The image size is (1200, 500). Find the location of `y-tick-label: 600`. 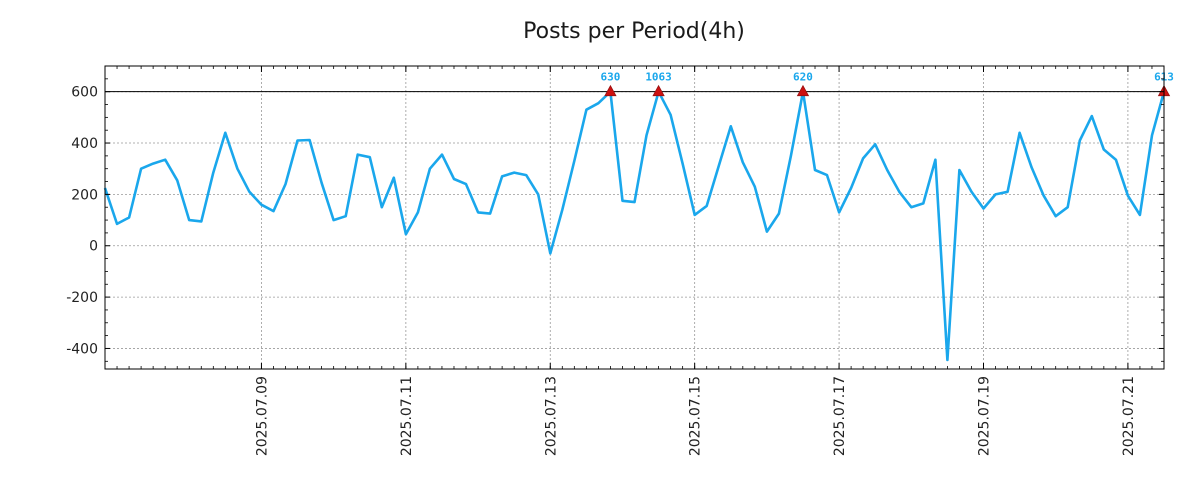

y-tick-label: 600 is located at coordinates (84, 93).